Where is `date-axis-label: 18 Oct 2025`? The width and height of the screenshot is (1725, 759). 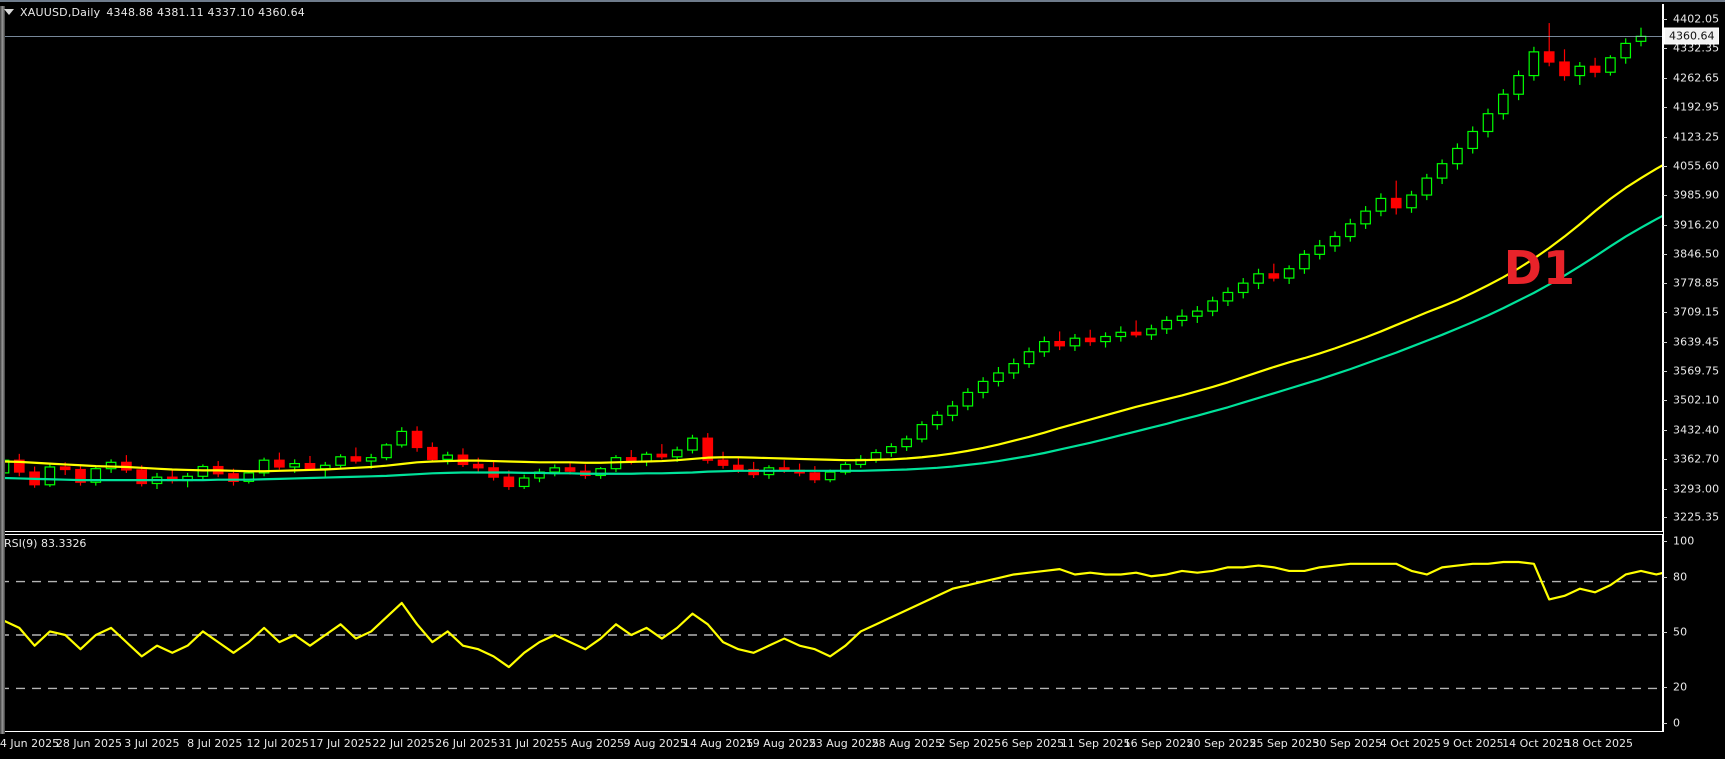 date-axis-label: 18 Oct 2025 is located at coordinates (1599, 743).